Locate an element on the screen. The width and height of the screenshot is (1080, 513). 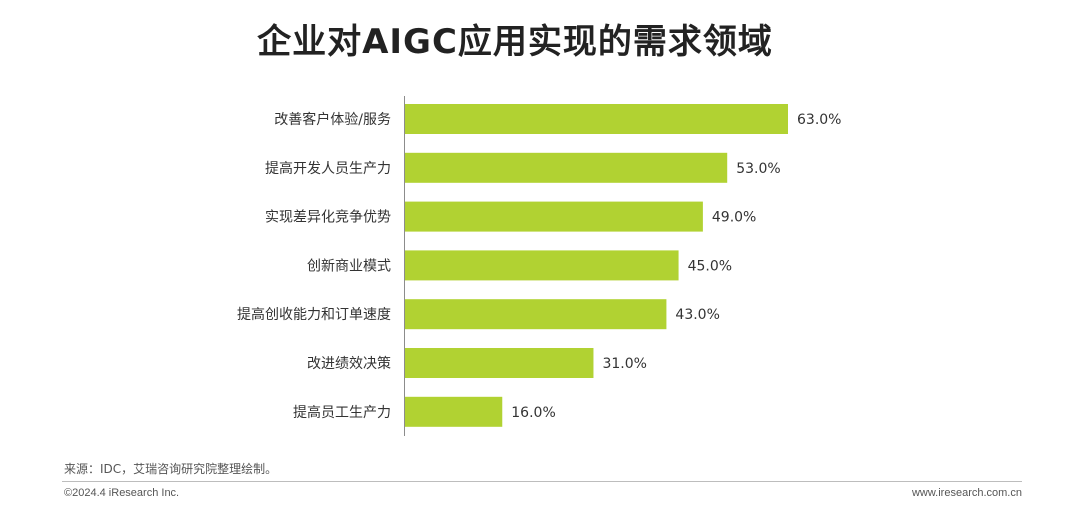
value-label-5: 31.0% is located at coordinates (624, 364).